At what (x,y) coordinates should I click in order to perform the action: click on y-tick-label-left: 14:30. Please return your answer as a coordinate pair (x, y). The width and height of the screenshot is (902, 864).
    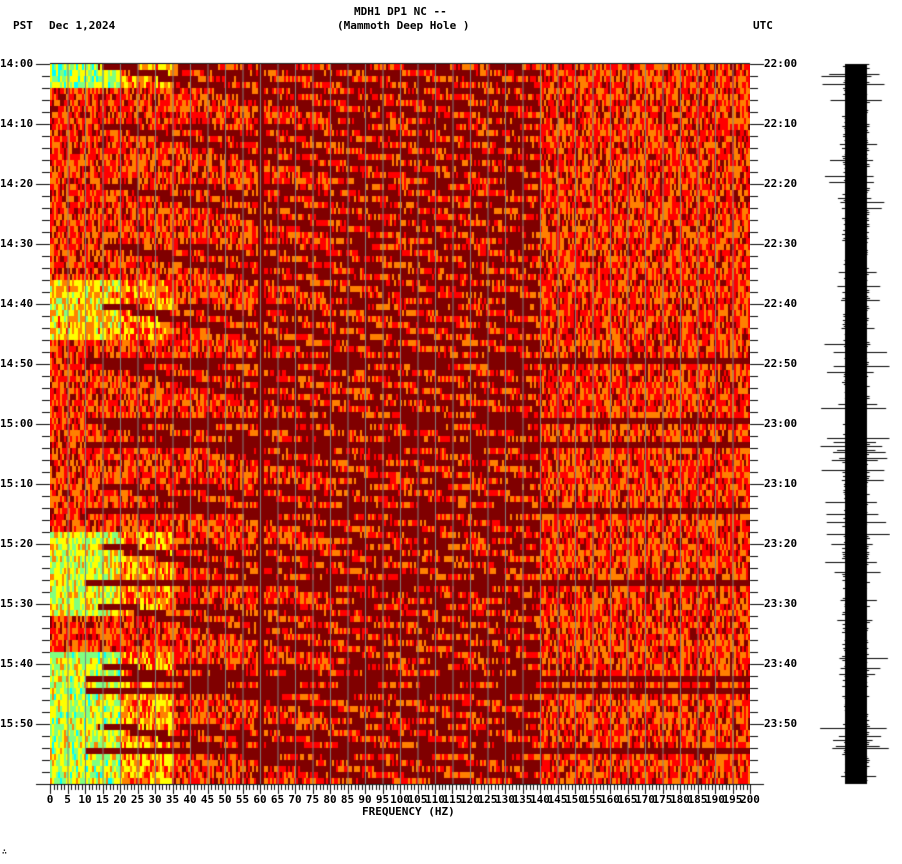
    Looking at the image, I should click on (17, 243).